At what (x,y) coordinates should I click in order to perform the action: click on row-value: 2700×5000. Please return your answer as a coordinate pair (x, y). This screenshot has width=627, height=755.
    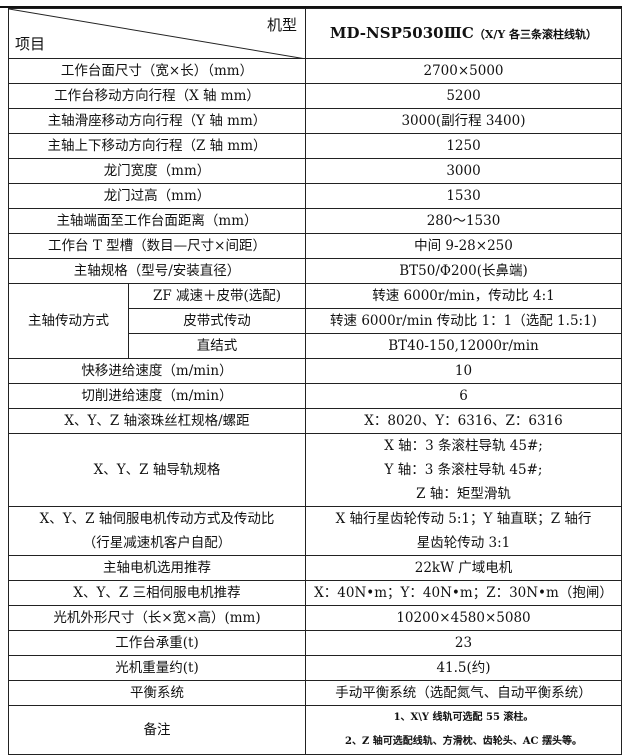
    Looking at the image, I should click on (463, 71).